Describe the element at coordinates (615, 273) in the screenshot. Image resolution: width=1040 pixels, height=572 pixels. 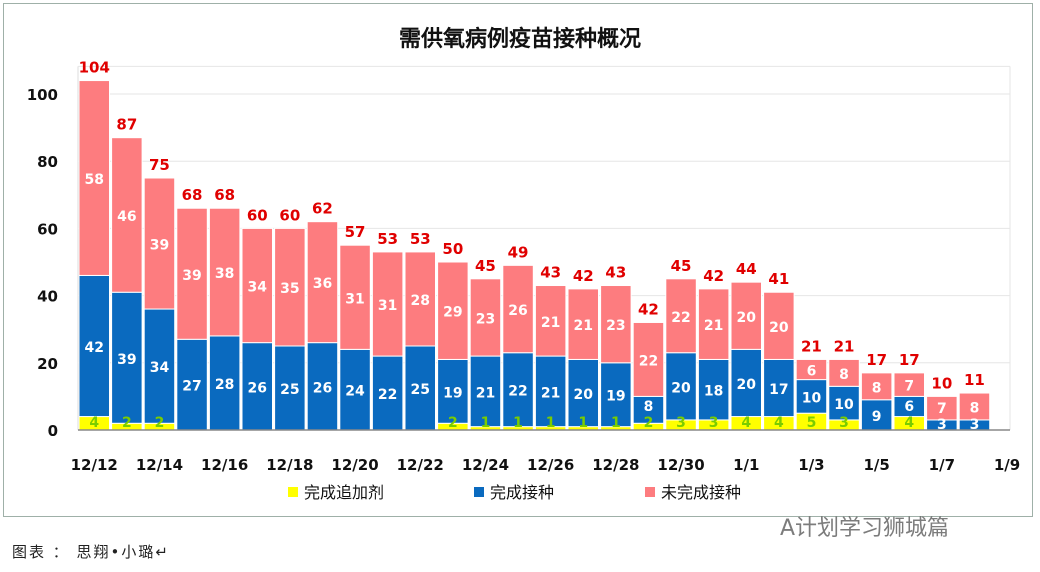
I see `total-value-label: 43` at that location.